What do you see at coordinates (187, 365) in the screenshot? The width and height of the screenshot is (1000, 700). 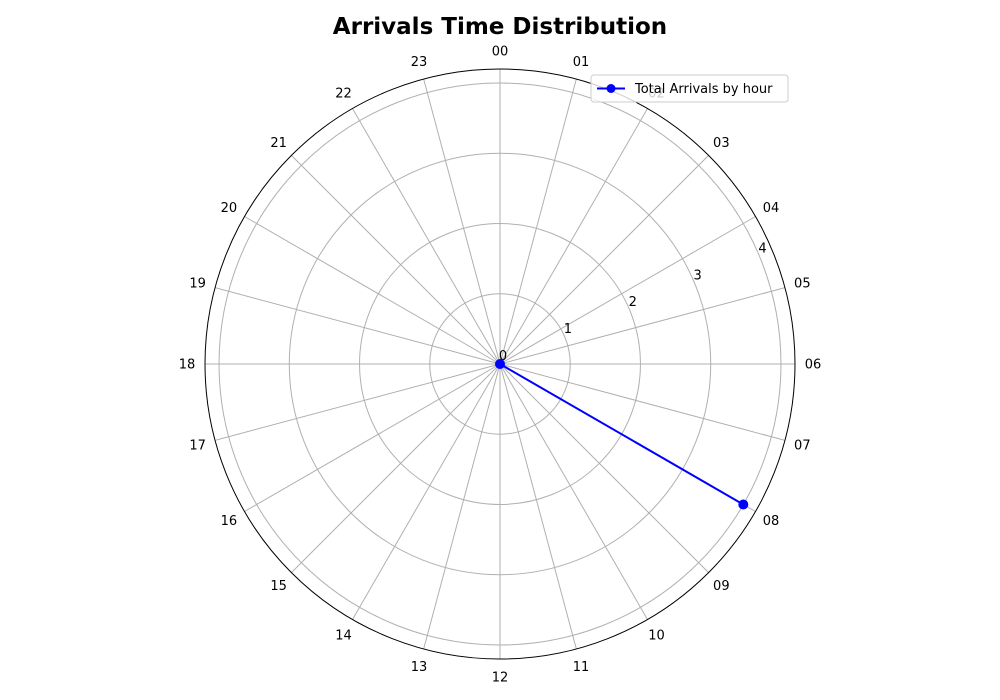 I see `theta-label-18: 18` at bounding box center [187, 365].